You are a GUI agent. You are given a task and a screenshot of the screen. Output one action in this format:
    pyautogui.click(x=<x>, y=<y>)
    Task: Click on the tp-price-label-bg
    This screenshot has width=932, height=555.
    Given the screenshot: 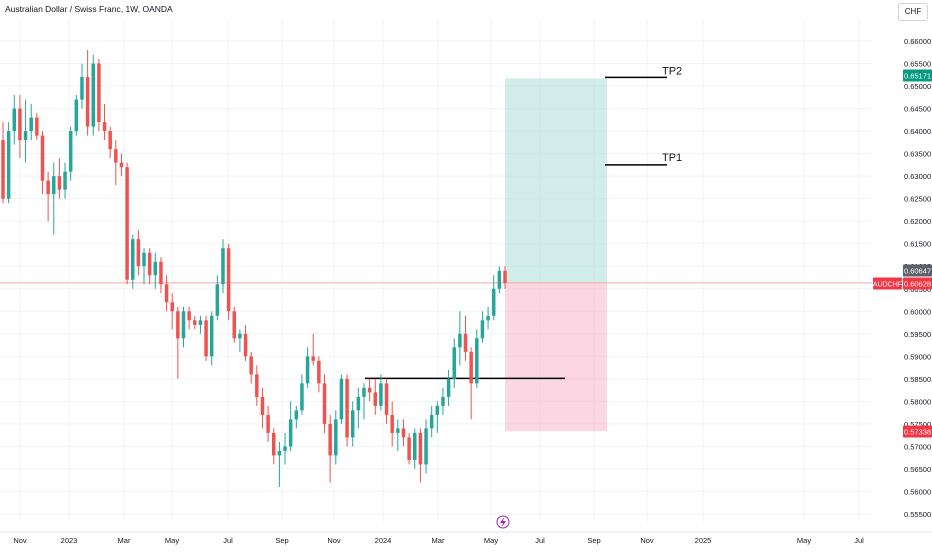 What is the action you would take?
    pyautogui.click(x=917, y=75)
    